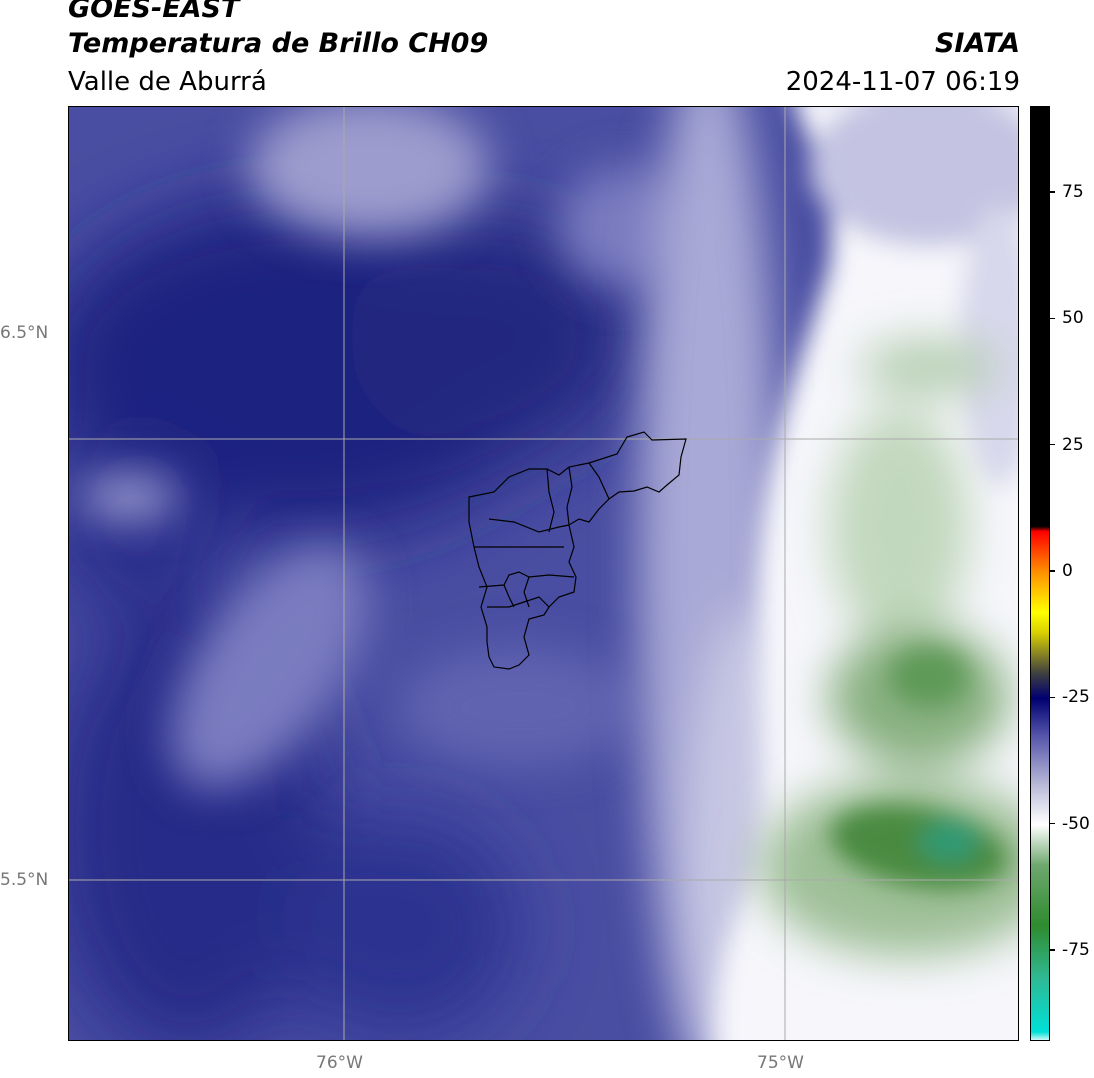 The image size is (1094, 1078). I want to click on lat-label-6-5: 6.5°N, so click(24, 333).